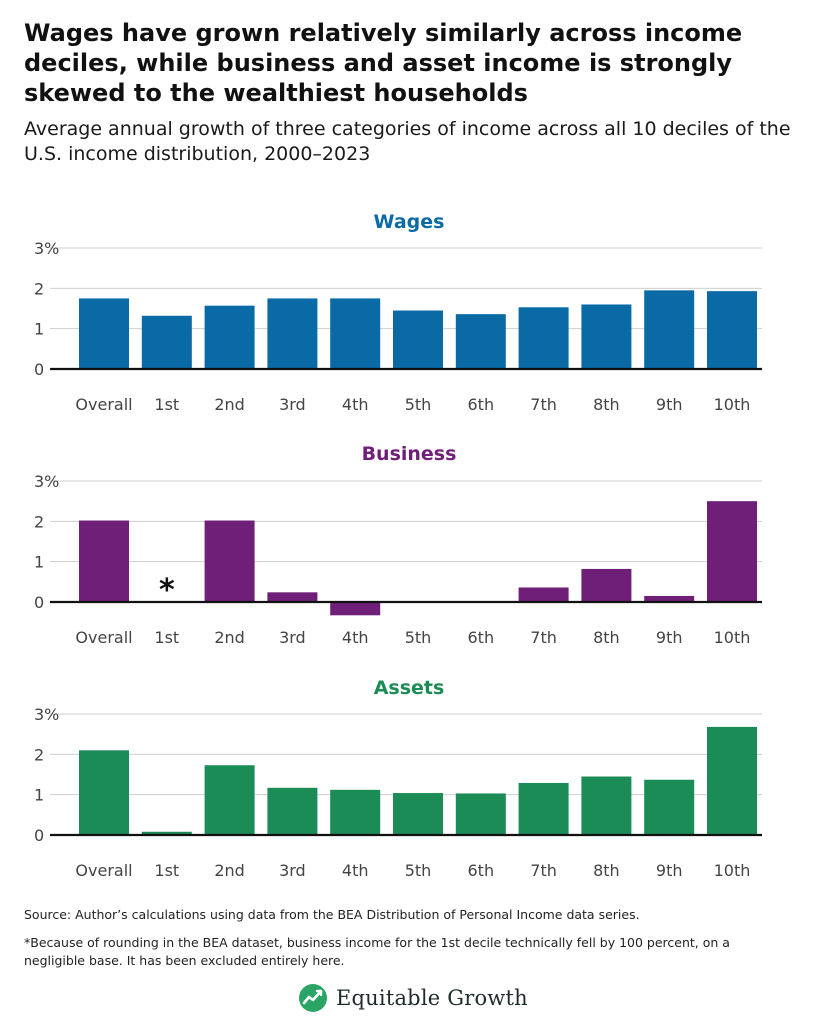  What do you see at coordinates (432, 998) in the screenshot?
I see `logo-text: Equitable Growth` at bounding box center [432, 998].